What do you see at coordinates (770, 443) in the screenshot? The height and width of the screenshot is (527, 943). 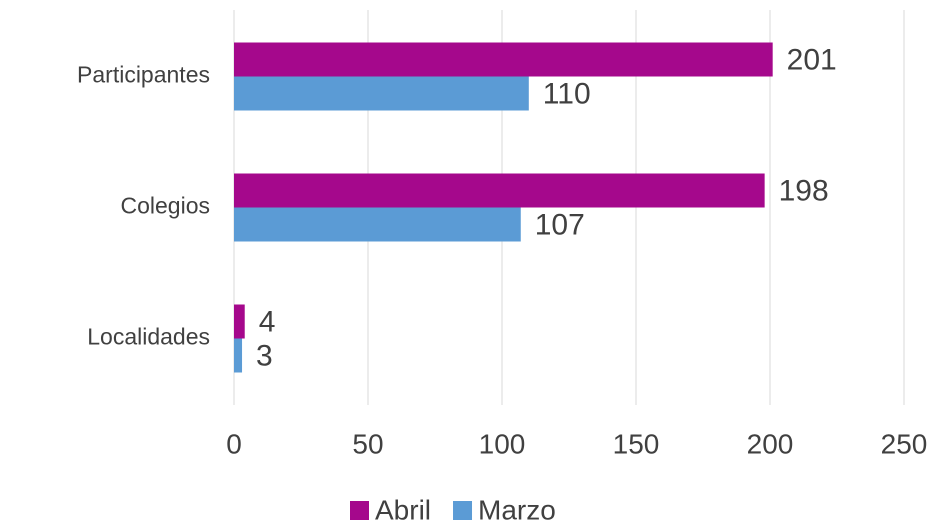 I see `x-tick-label: 200` at bounding box center [770, 443].